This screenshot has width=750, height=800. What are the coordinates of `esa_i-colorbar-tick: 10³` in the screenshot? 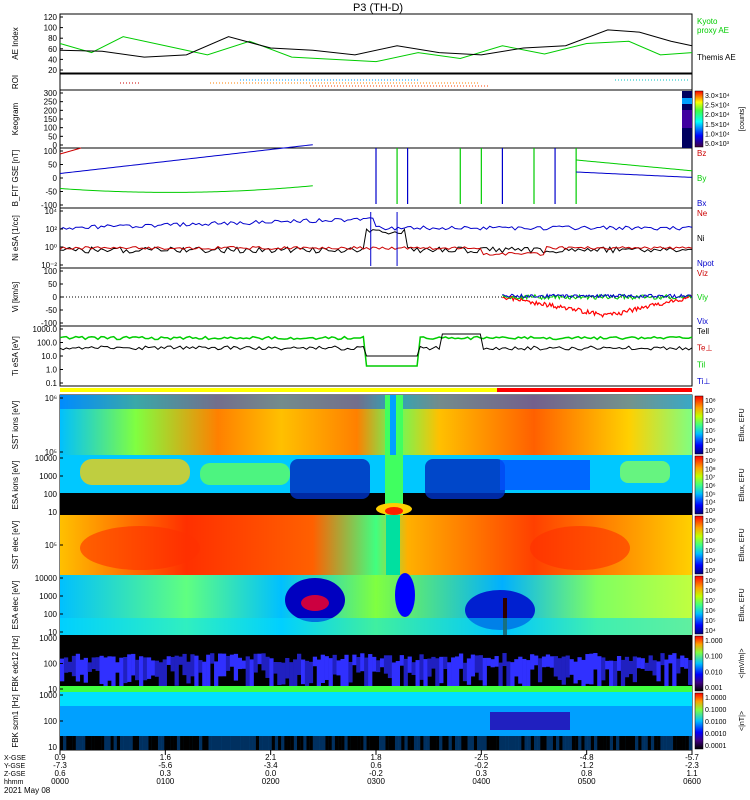 It's located at (710, 511).